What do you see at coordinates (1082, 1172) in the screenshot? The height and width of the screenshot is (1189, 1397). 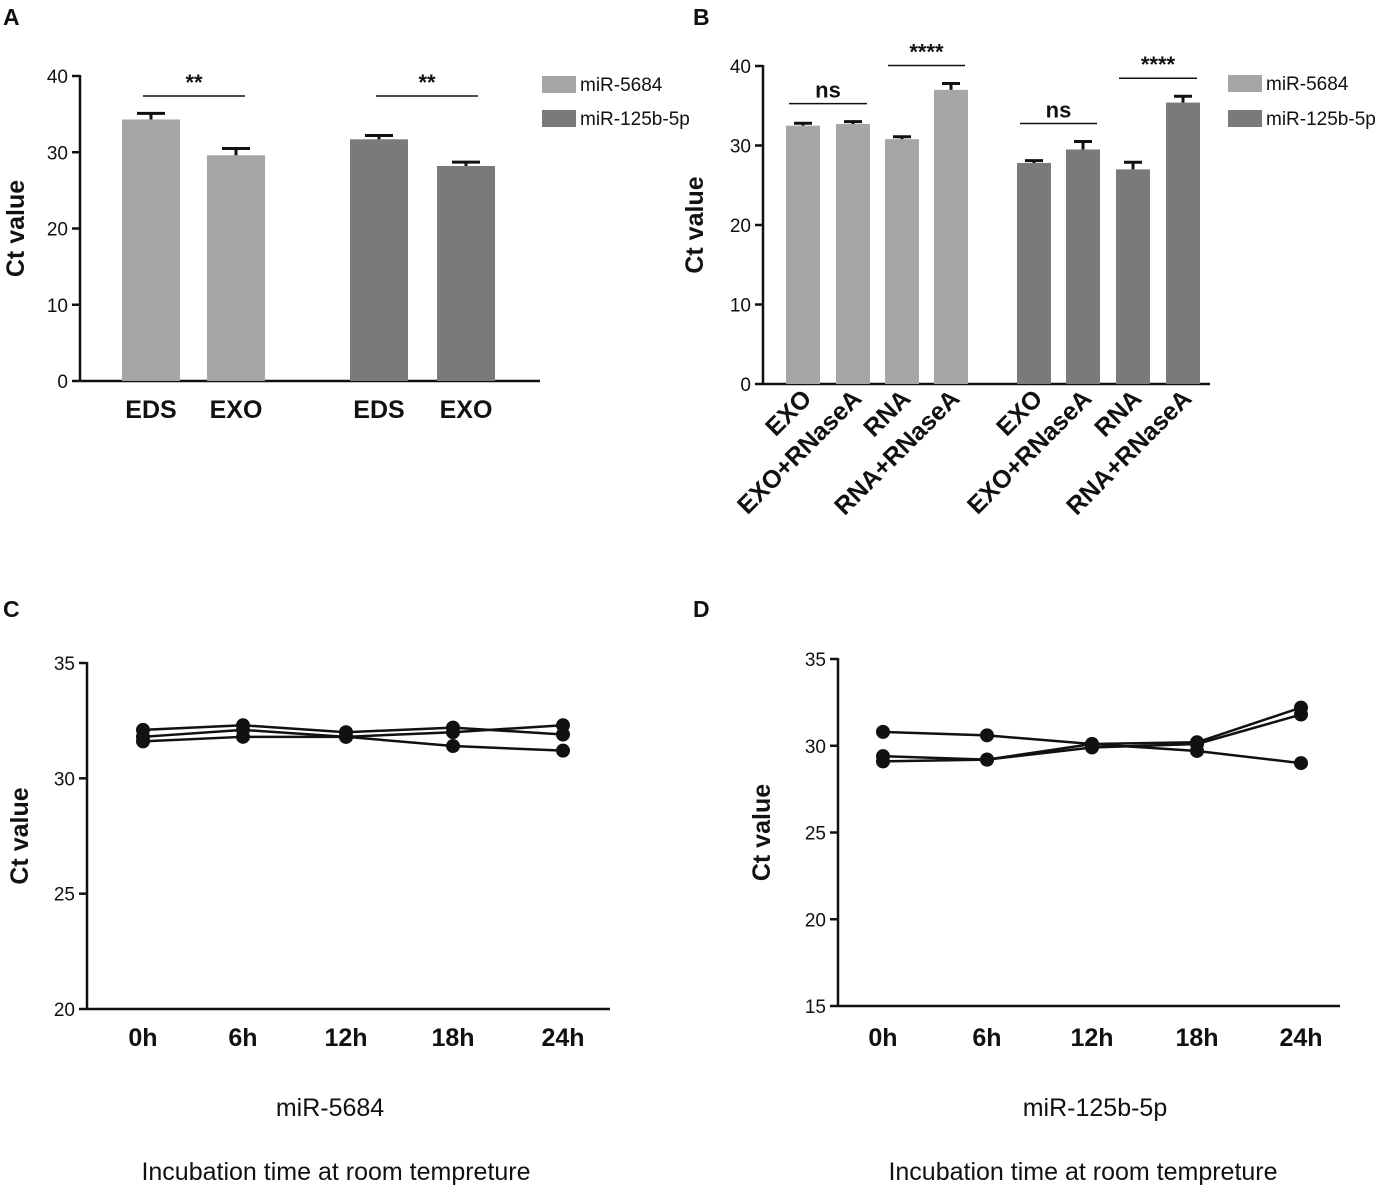 I see `x-axis-label-d: Incubation time at room tempreture` at bounding box center [1082, 1172].